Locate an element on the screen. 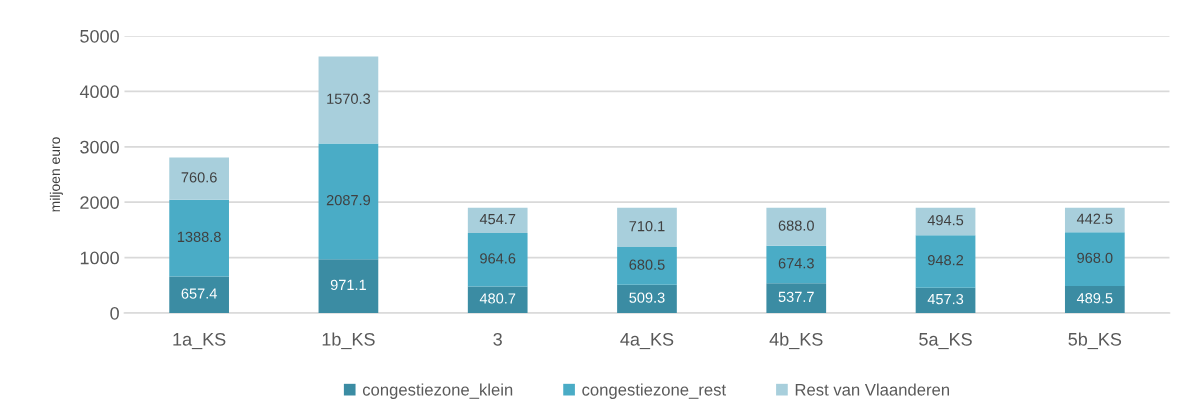 Image resolution: width=1197 pixels, height=403 pixels. data-label: 2087.9 is located at coordinates (348, 200).